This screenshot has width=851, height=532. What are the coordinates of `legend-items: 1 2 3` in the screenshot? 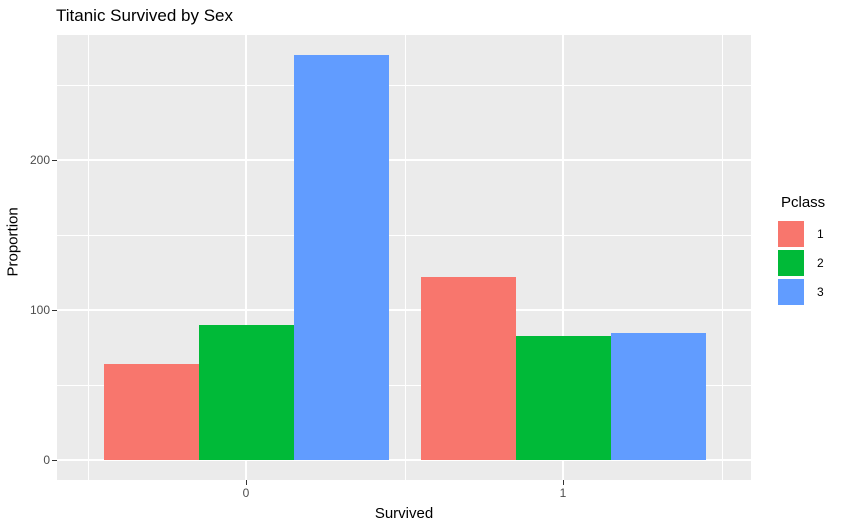 It's located at (801, 263).